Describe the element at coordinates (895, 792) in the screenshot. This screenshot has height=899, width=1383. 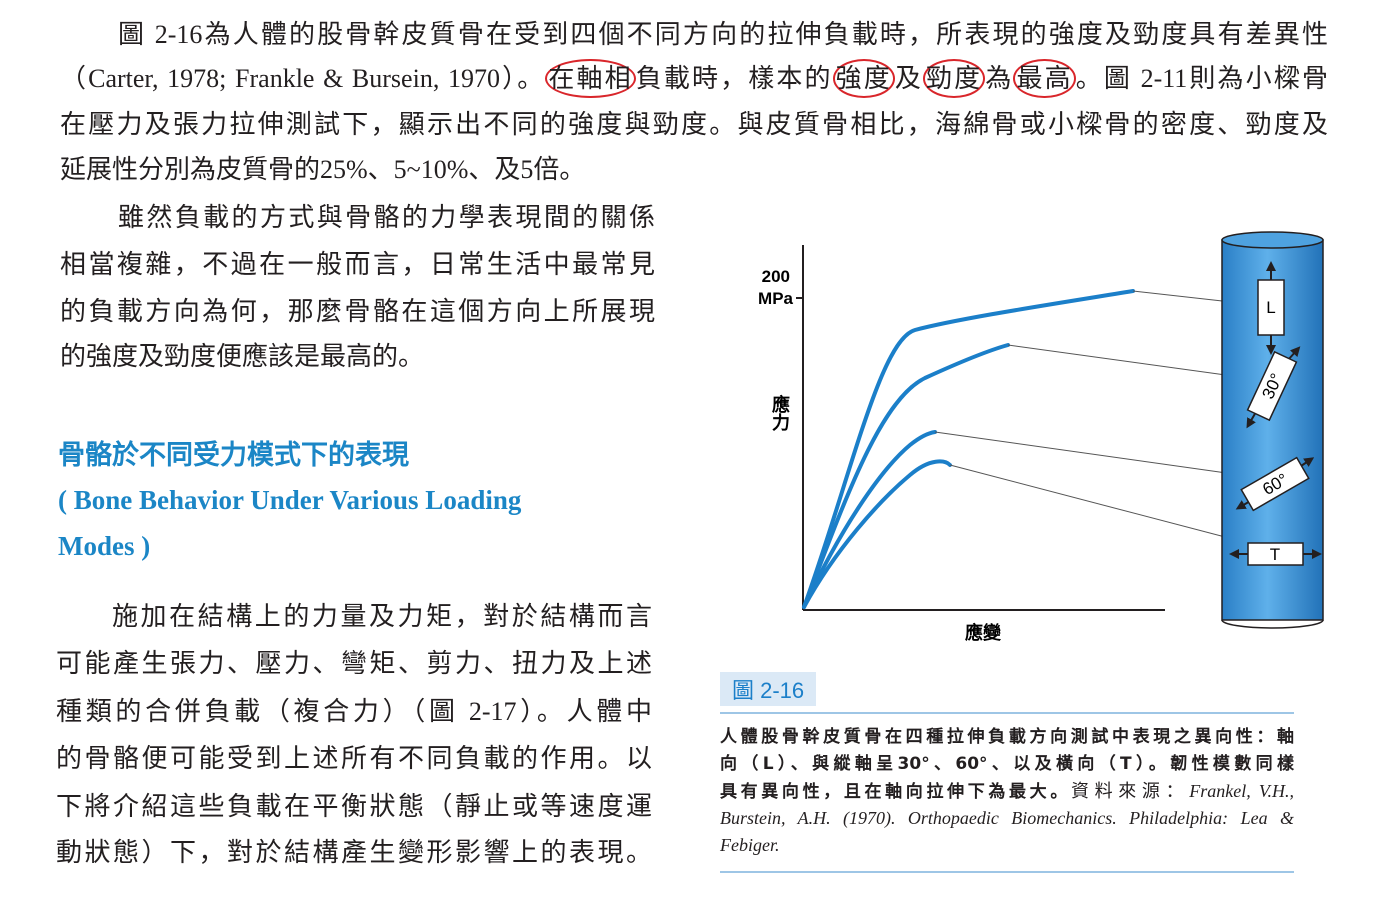
I see `caption-text: 具有異向性，且在軸向拉伸下為最大。` at that location.